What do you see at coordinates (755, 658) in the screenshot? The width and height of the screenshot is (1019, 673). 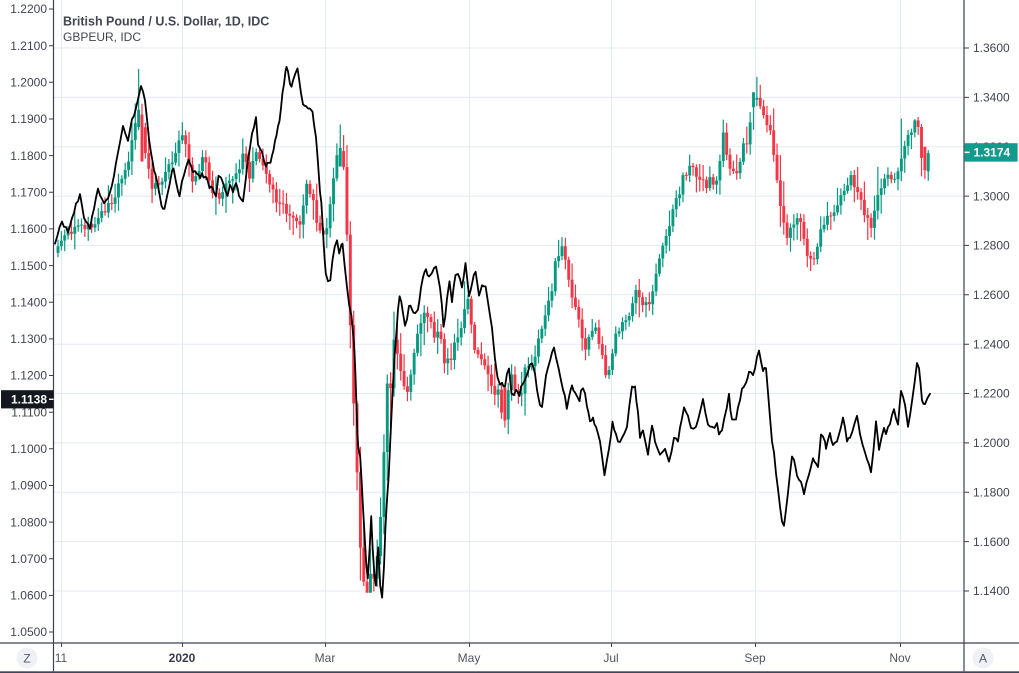 I see `svg-text: Sep` at bounding box center [755, 658].